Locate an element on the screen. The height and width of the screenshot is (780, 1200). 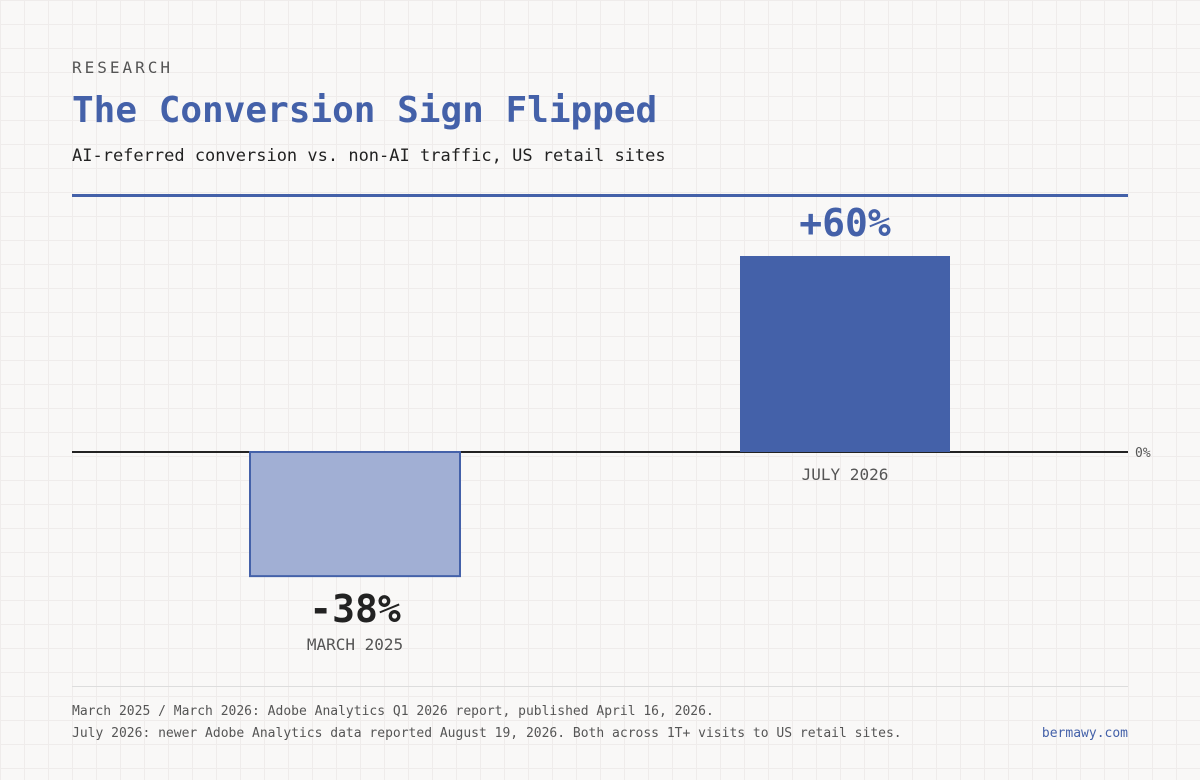
title-divider is located at coordinates (600, 195).